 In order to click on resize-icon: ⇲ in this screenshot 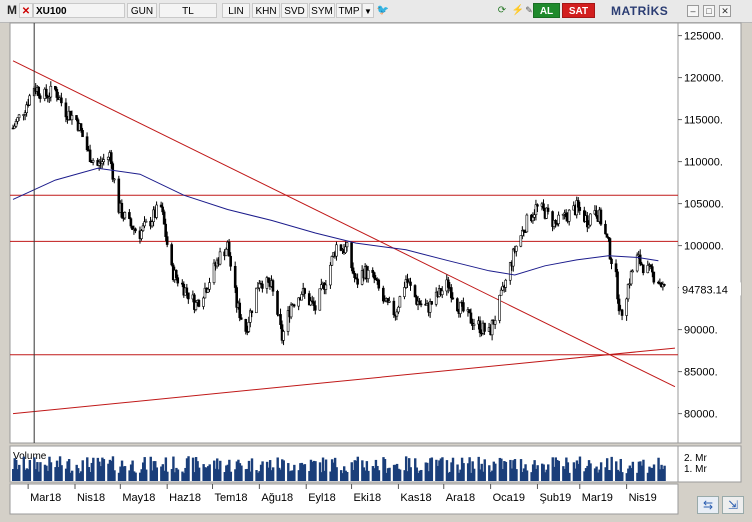, I will do `click(733, 505)`.